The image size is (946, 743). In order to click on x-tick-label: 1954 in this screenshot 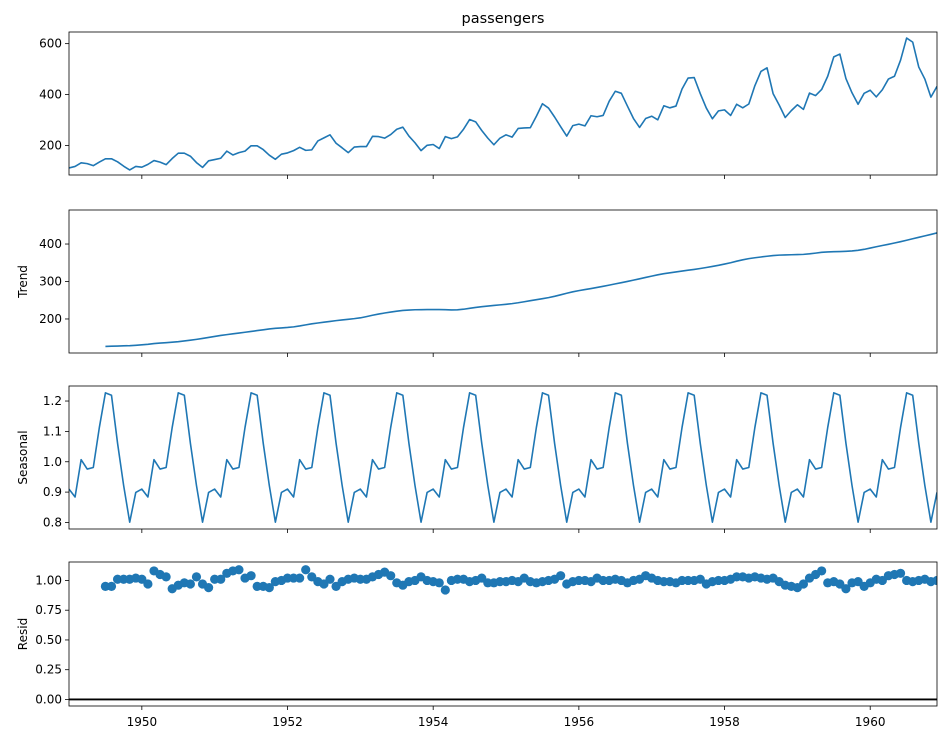, I will do `click(433, 722)`.